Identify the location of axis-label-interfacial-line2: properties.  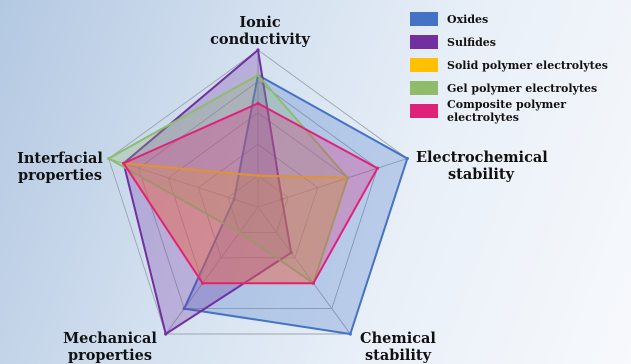
(60, 175).